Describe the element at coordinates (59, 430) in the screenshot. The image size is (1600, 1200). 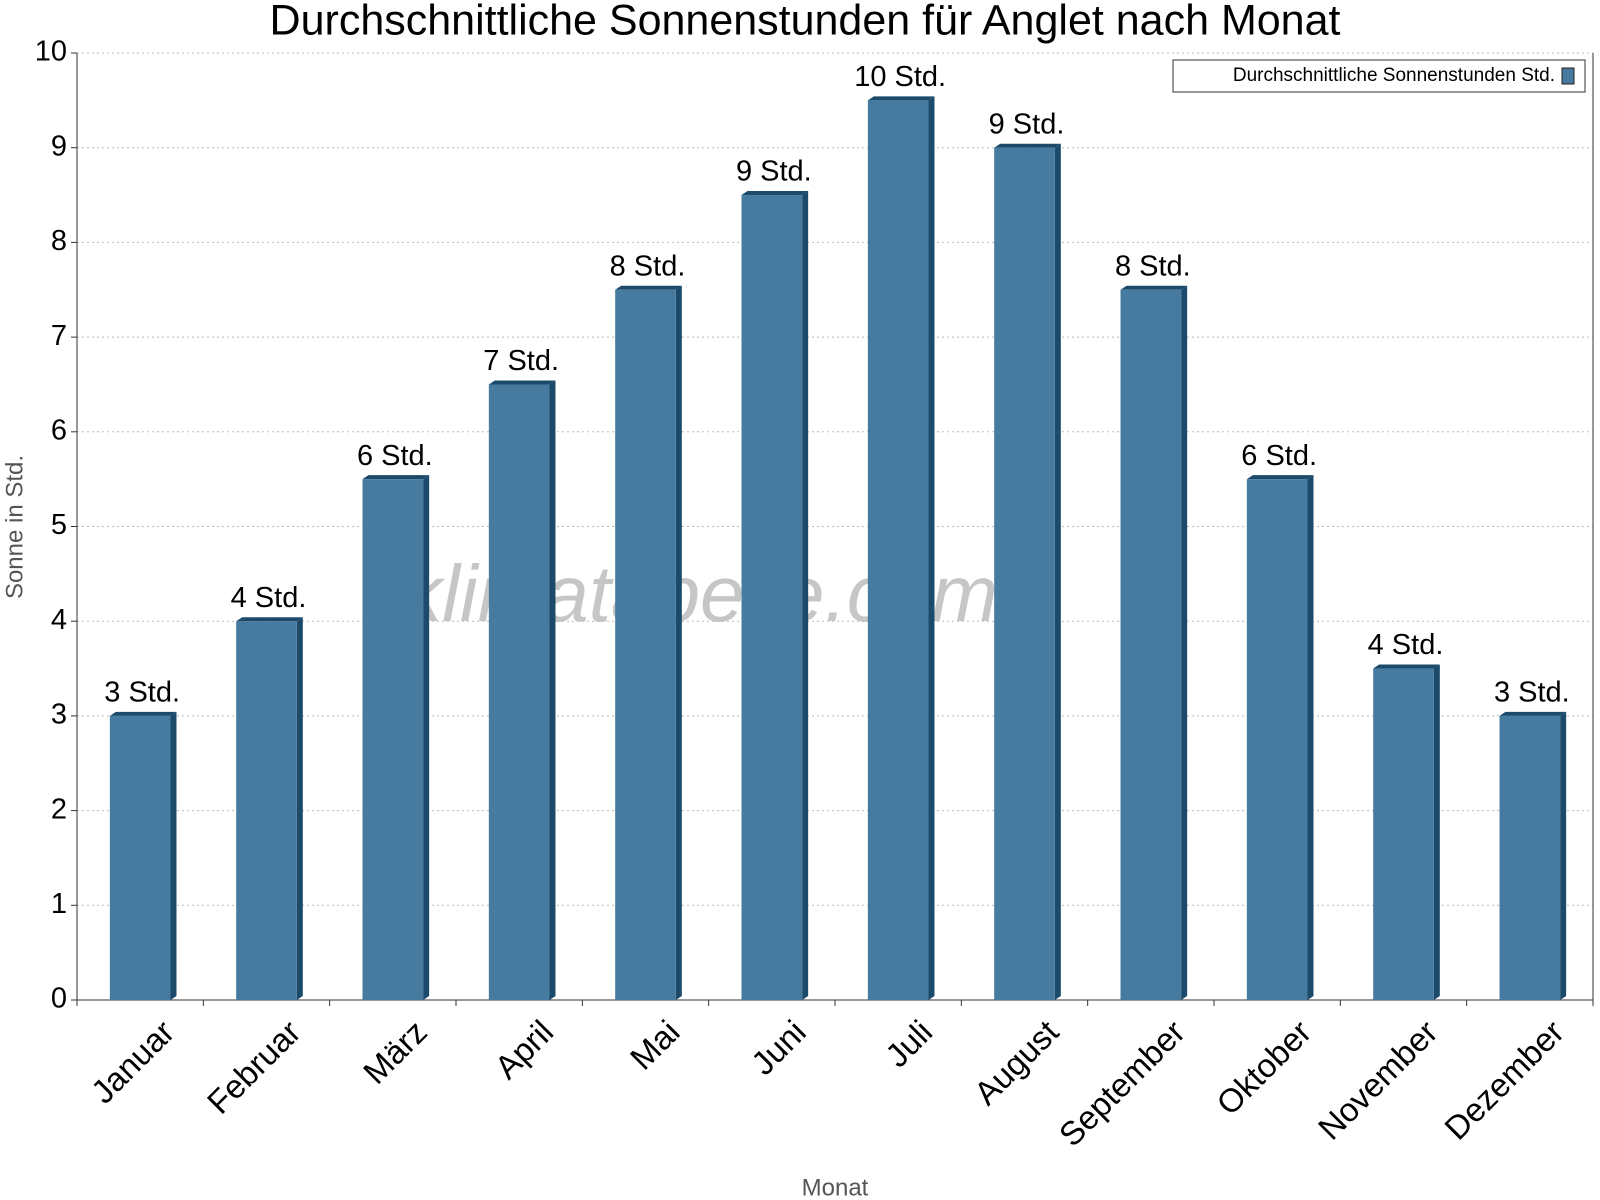
I see `y-tick-label: 6` at that location.